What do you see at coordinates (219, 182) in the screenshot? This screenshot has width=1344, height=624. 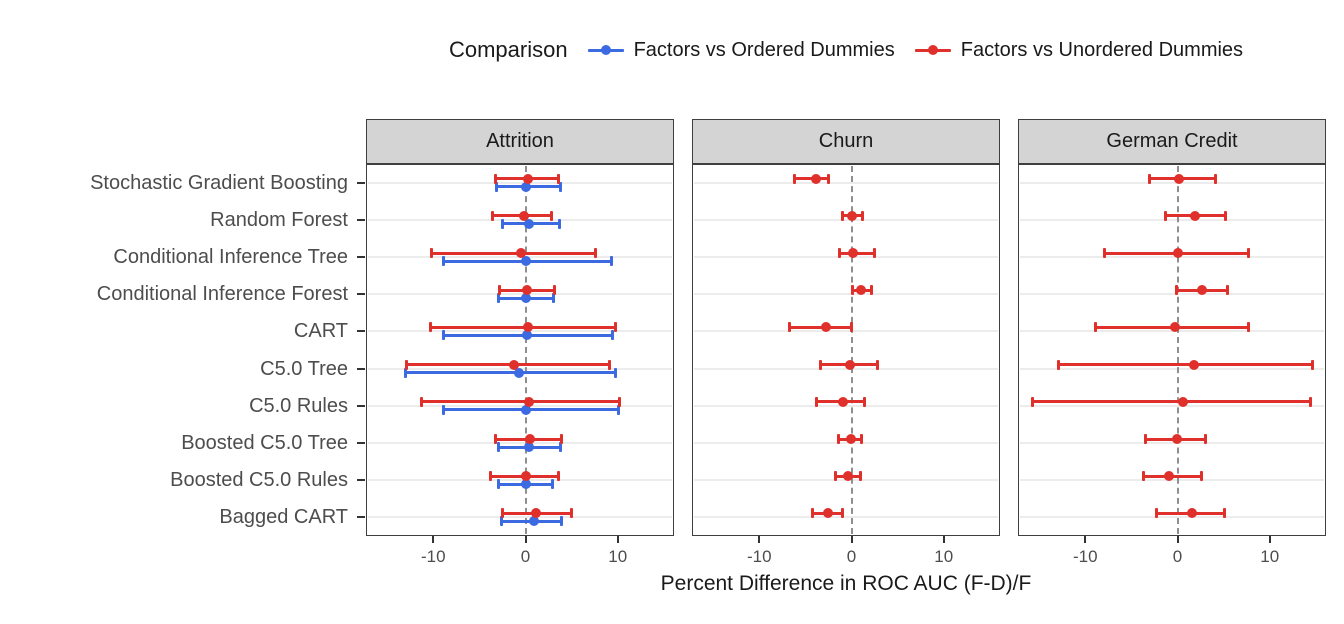 I see `y-axis-label: Stochastic Gradient Boosting` at bounding box center [219, 182].